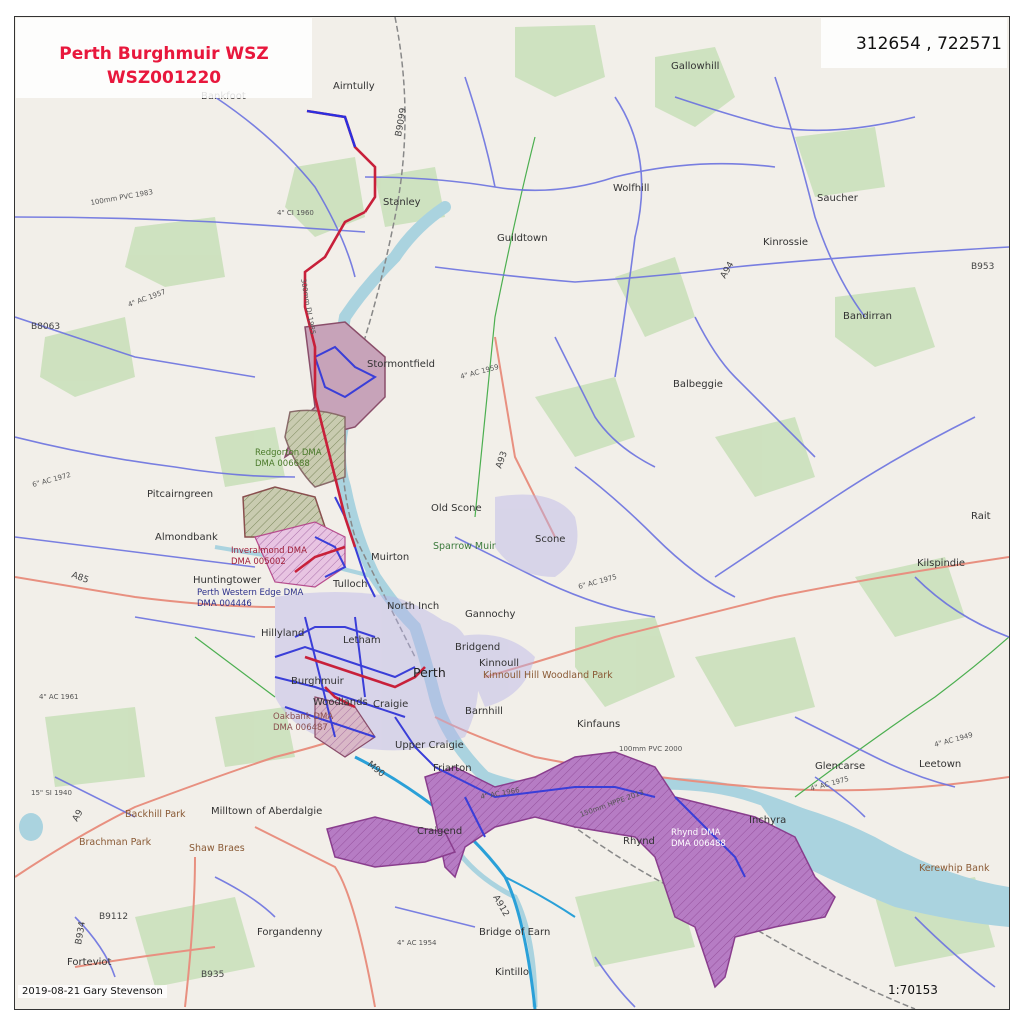 The width and height of the screenshot is (1024, 1024). I want to click on dma-label-name: Rhynd DMA, so click(696, 833).